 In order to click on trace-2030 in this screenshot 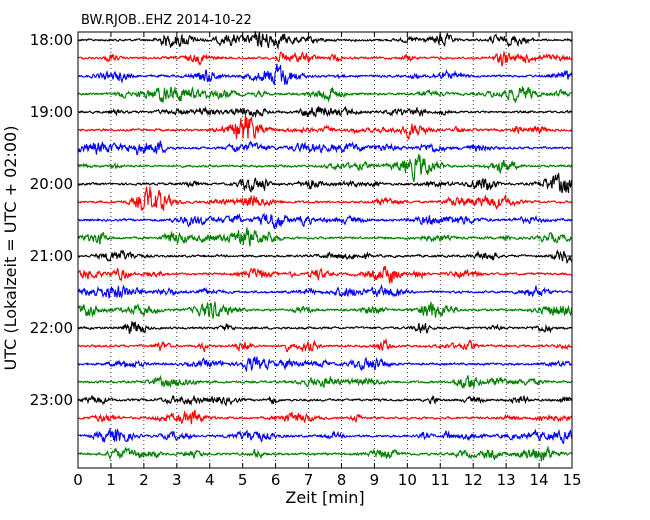, I will do `click(325, 221)`.